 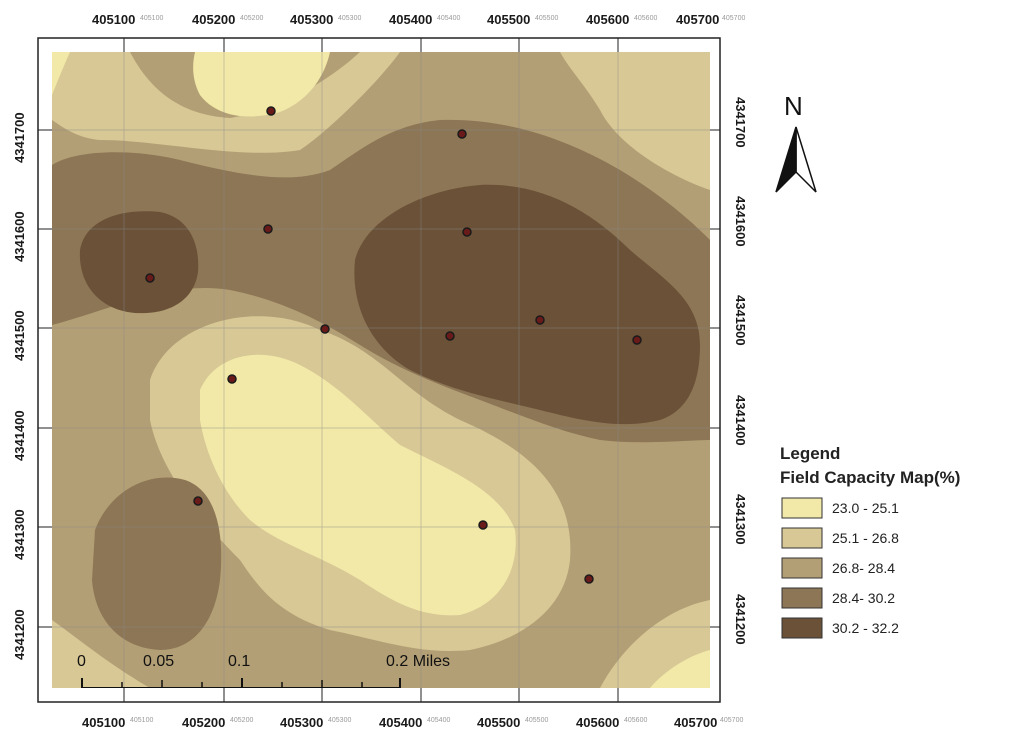 What do you see at coordinates (410, 19) in the screenshot?
I see `x-tick-top: 405400` at bounding box center [410, 19].